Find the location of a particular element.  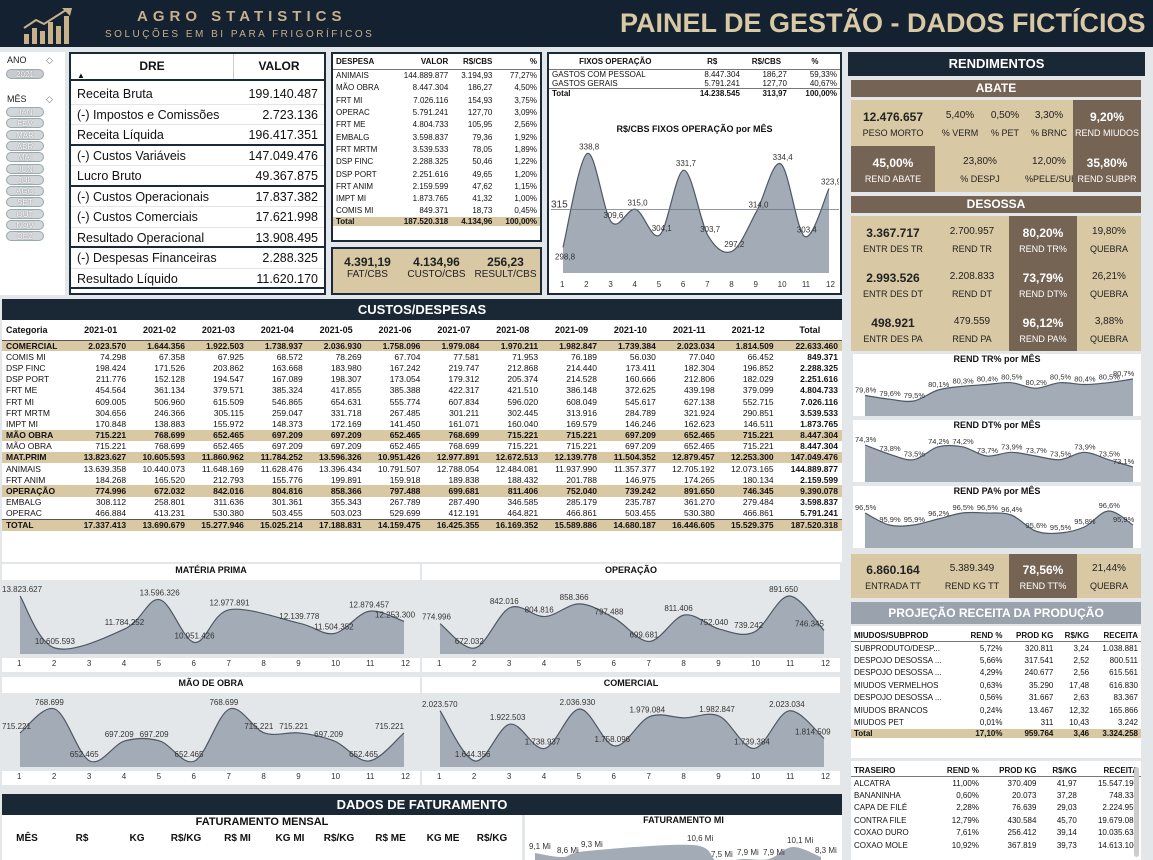

table-row: OPERAC 5.791.241 127,70 3,09% is located at coordinates (436, 112).